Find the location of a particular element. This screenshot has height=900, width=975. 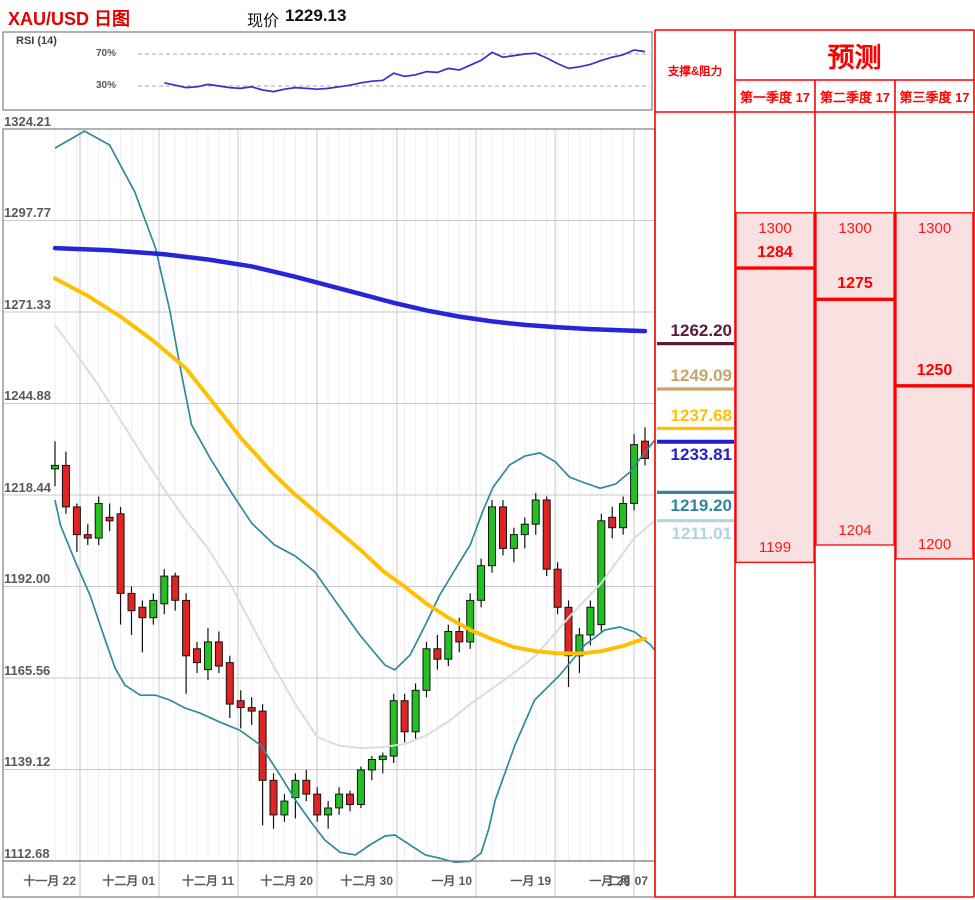

price-axis-tick: 1218.44 is located at coordinates (27, 487).